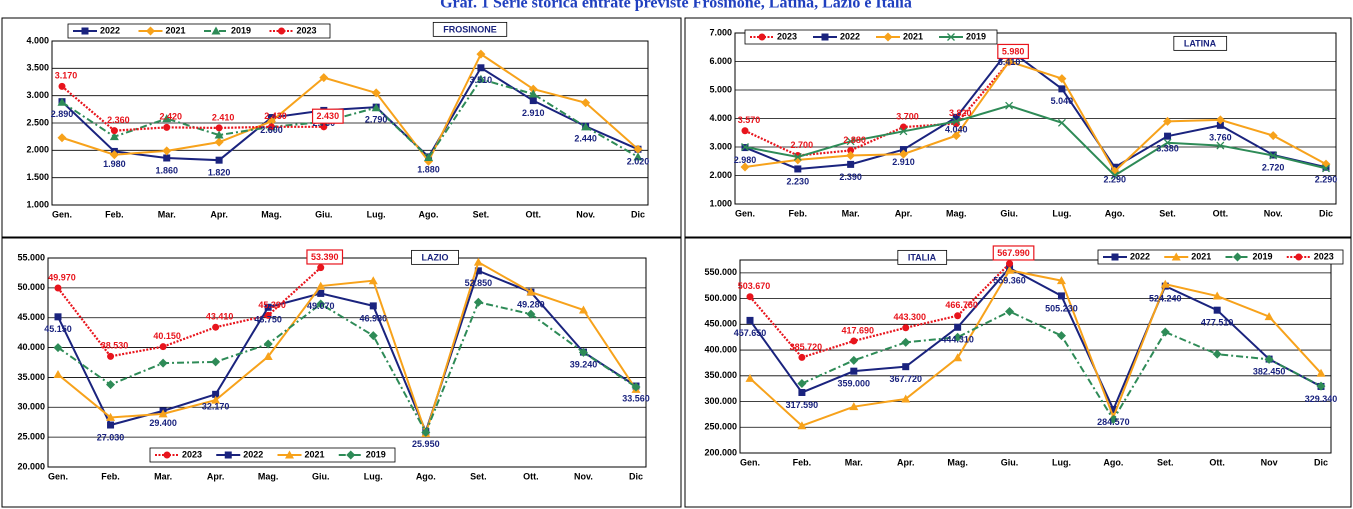 The width and height of the screenshot is (1353, 509). What do you see at coordinates (271, 214) in the screenshot?
I see `x-tick-label: Mag.` at bounding box center [271, 214].